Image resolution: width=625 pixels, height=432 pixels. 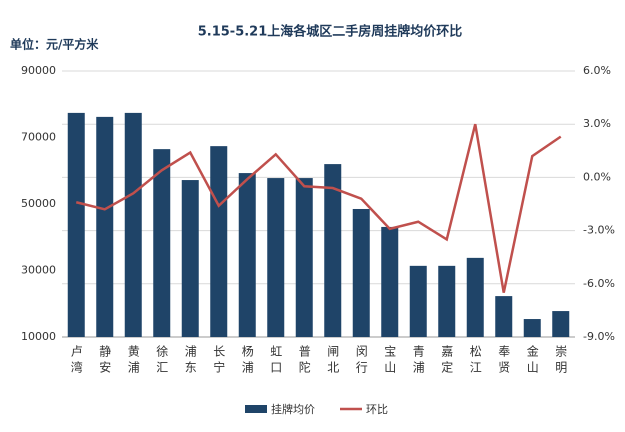 I want to click on y-tick-label: 50000, so click(x=38, y=203).